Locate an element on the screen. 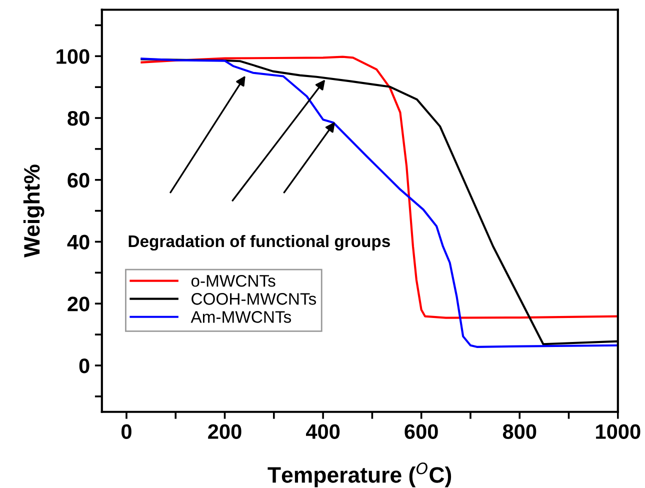 The height and width of the screenshot is (488, 645). x-tick-label: 0 is located at coordinates (127, 431).